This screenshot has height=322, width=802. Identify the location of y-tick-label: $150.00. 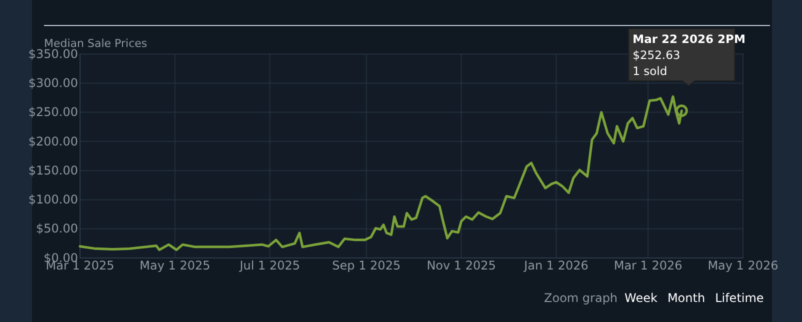
(53, 170).